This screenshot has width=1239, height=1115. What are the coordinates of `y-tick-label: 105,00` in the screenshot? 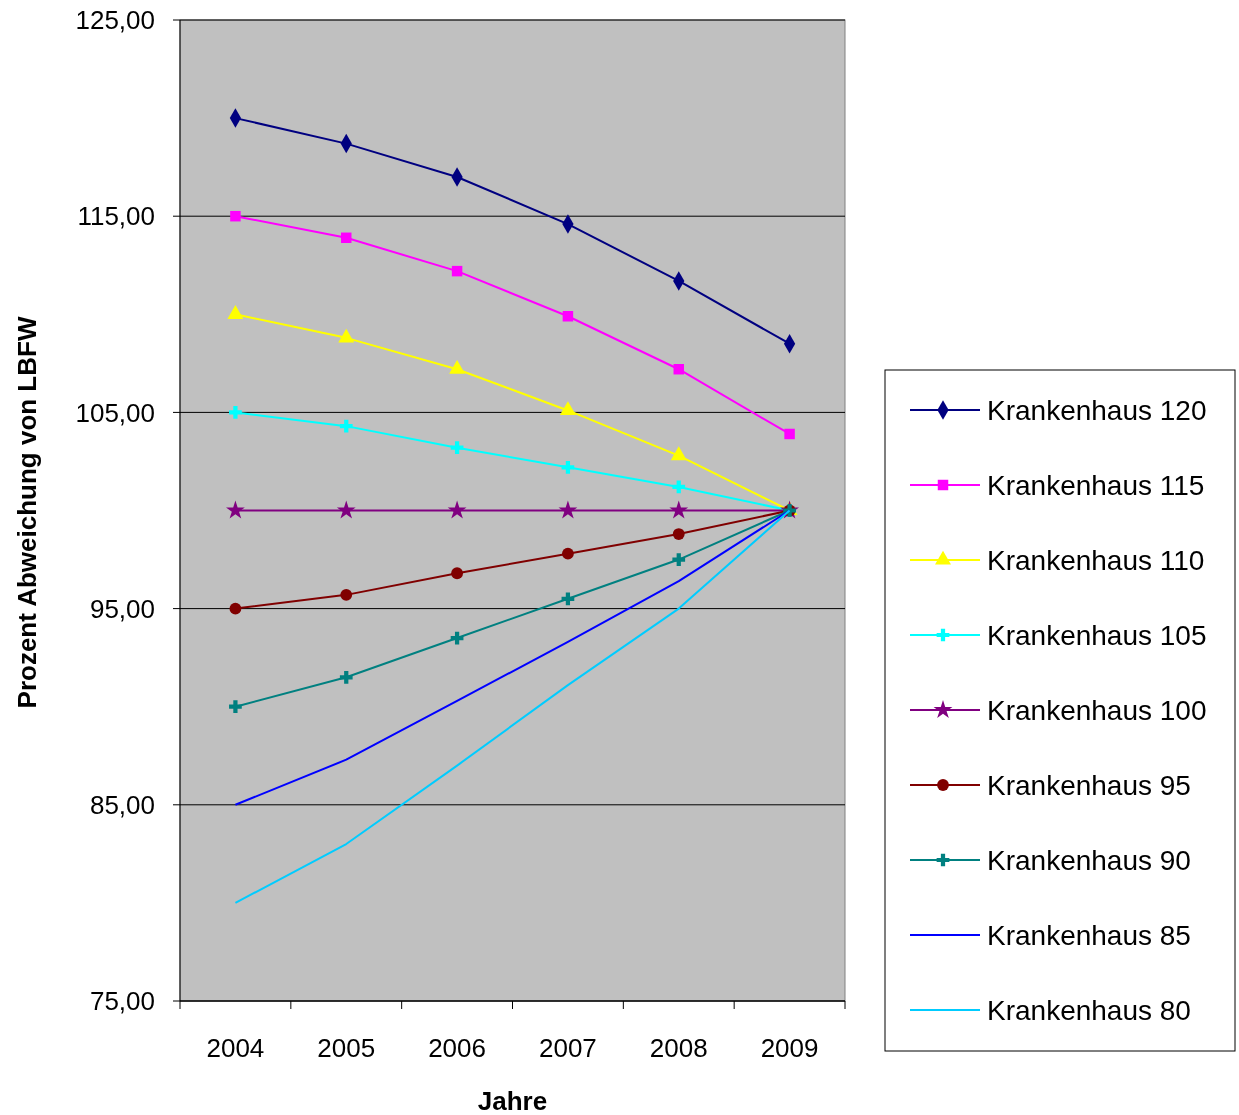 It's located at (115, 412).